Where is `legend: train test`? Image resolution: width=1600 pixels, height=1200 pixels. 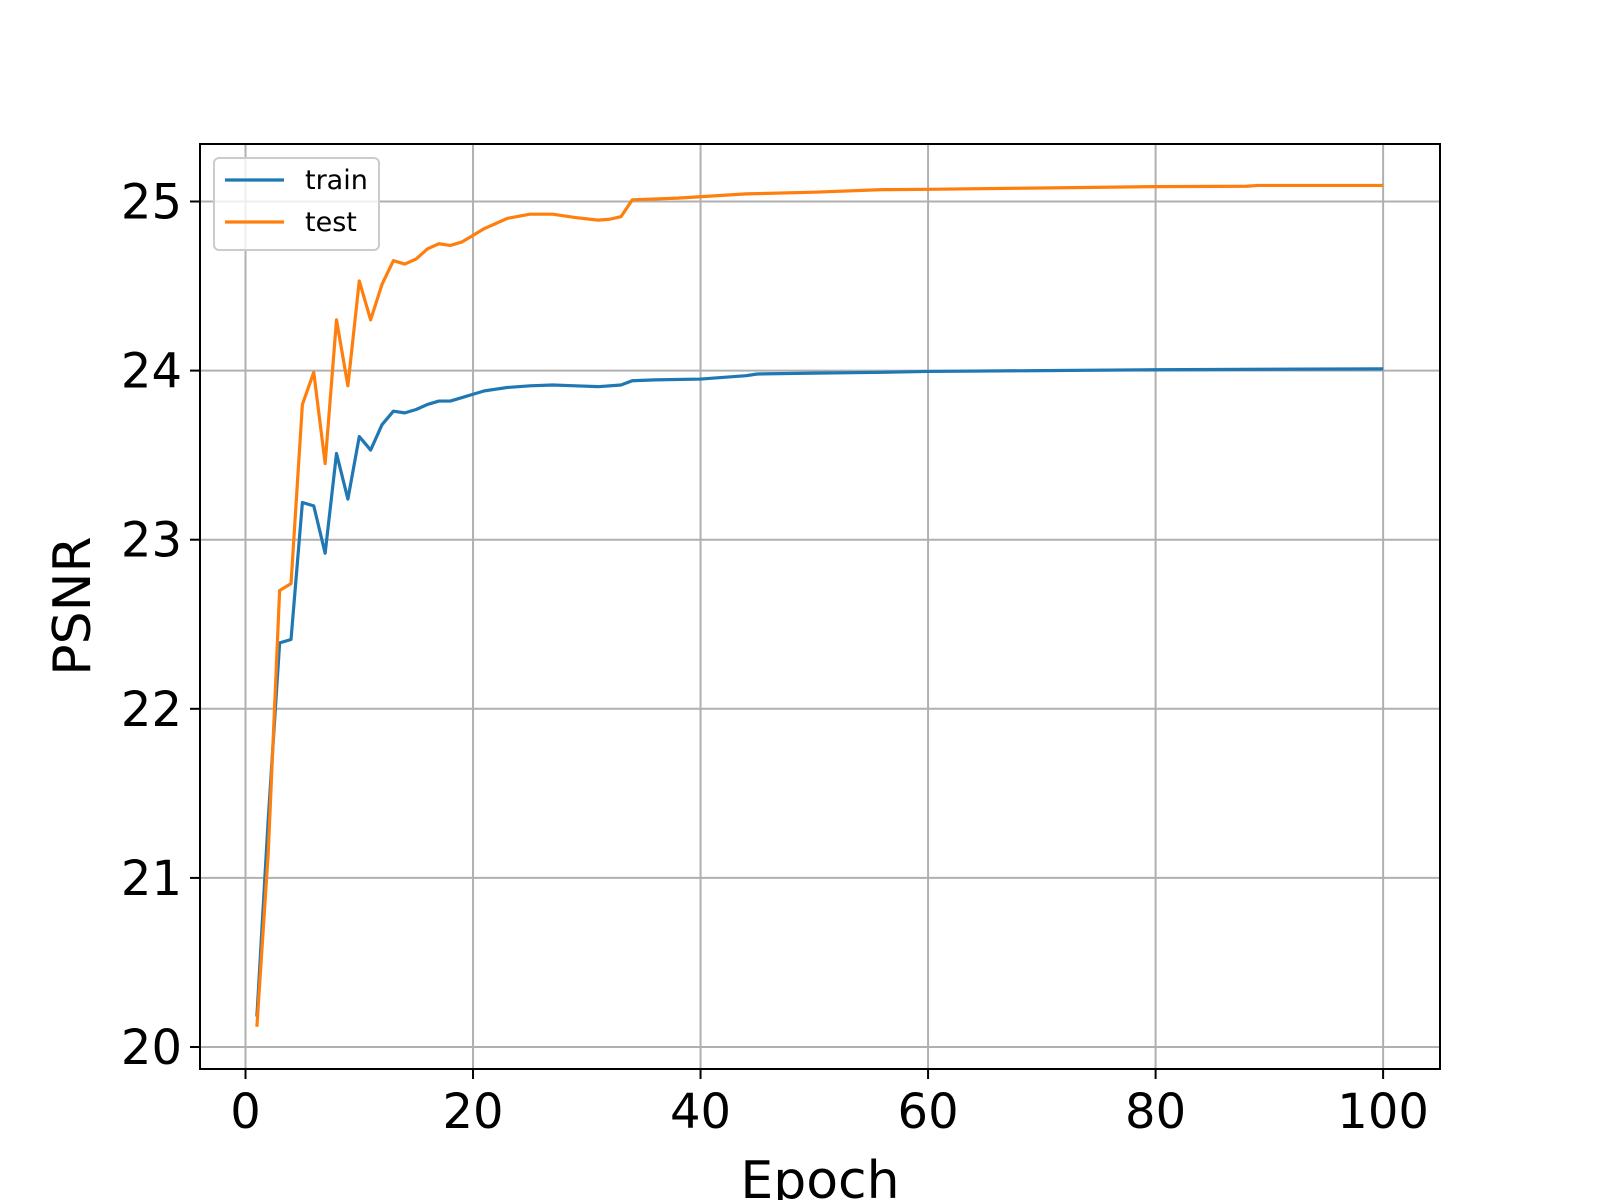
legend: train test is located at coordinates (296, 204).